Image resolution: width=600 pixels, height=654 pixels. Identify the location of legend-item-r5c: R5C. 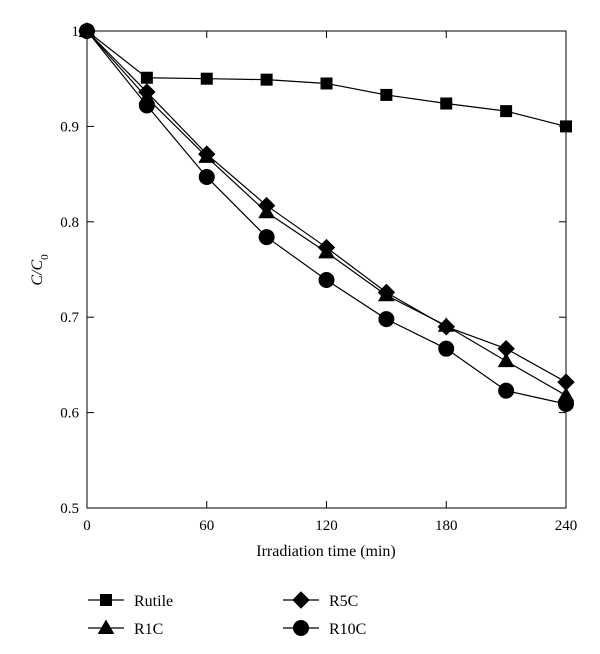
(320, 600).